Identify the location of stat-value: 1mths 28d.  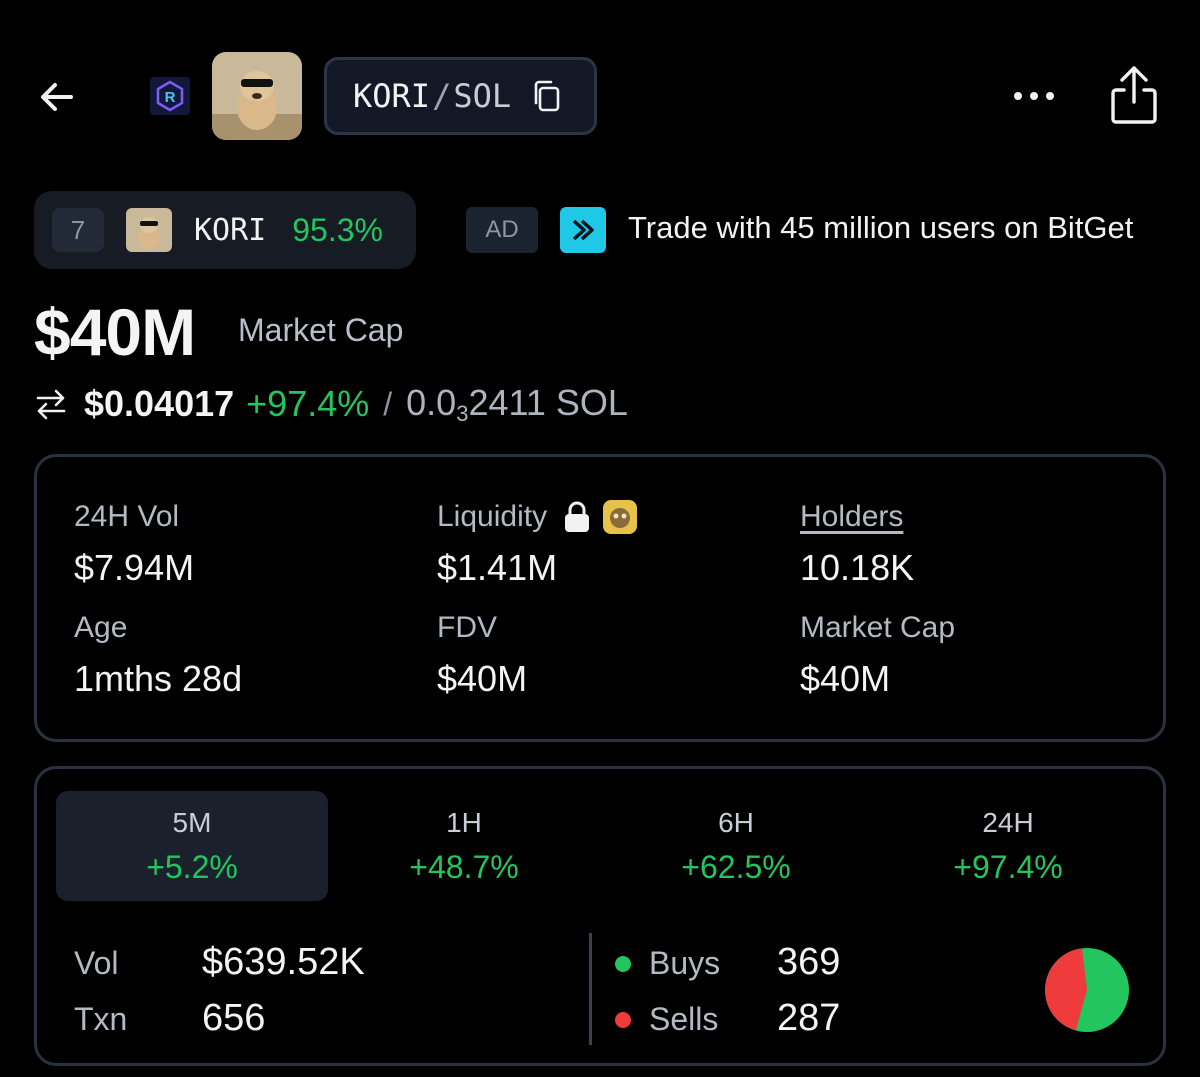
(158, 678).